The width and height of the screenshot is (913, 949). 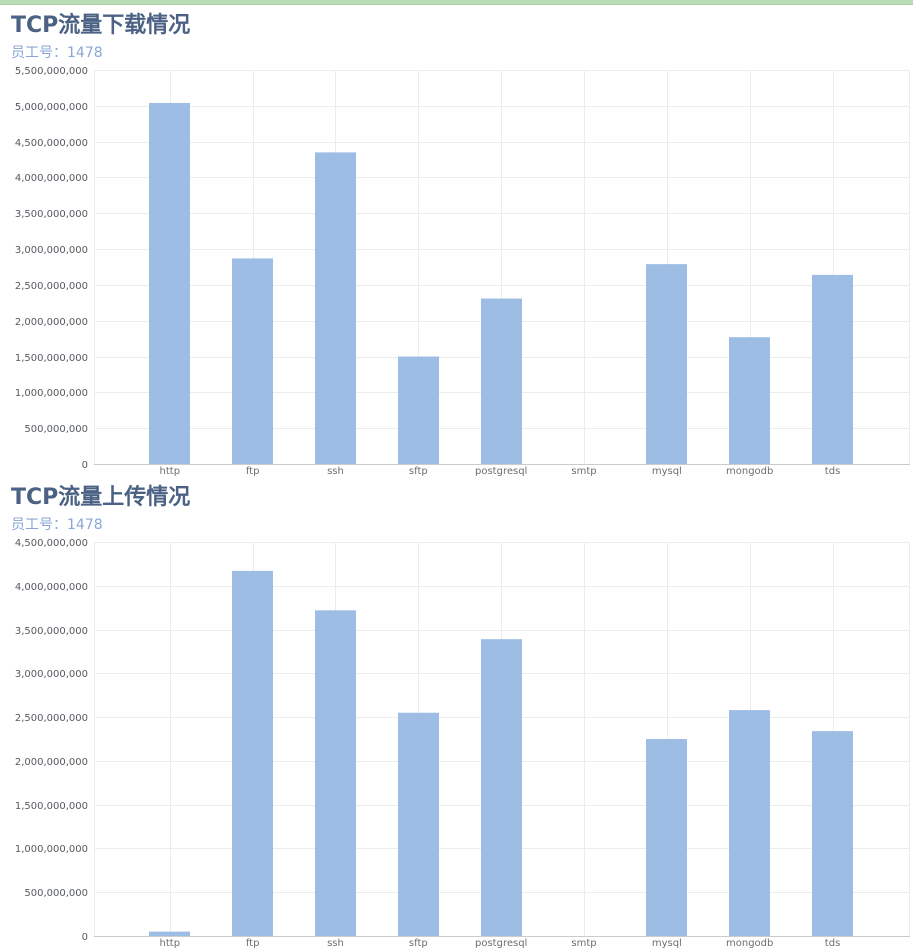 What do you see at coordinates (51, 71) in the screenshot?
I see `y-tick-label: 5,500,000,000` at bounding box center [51, 71].